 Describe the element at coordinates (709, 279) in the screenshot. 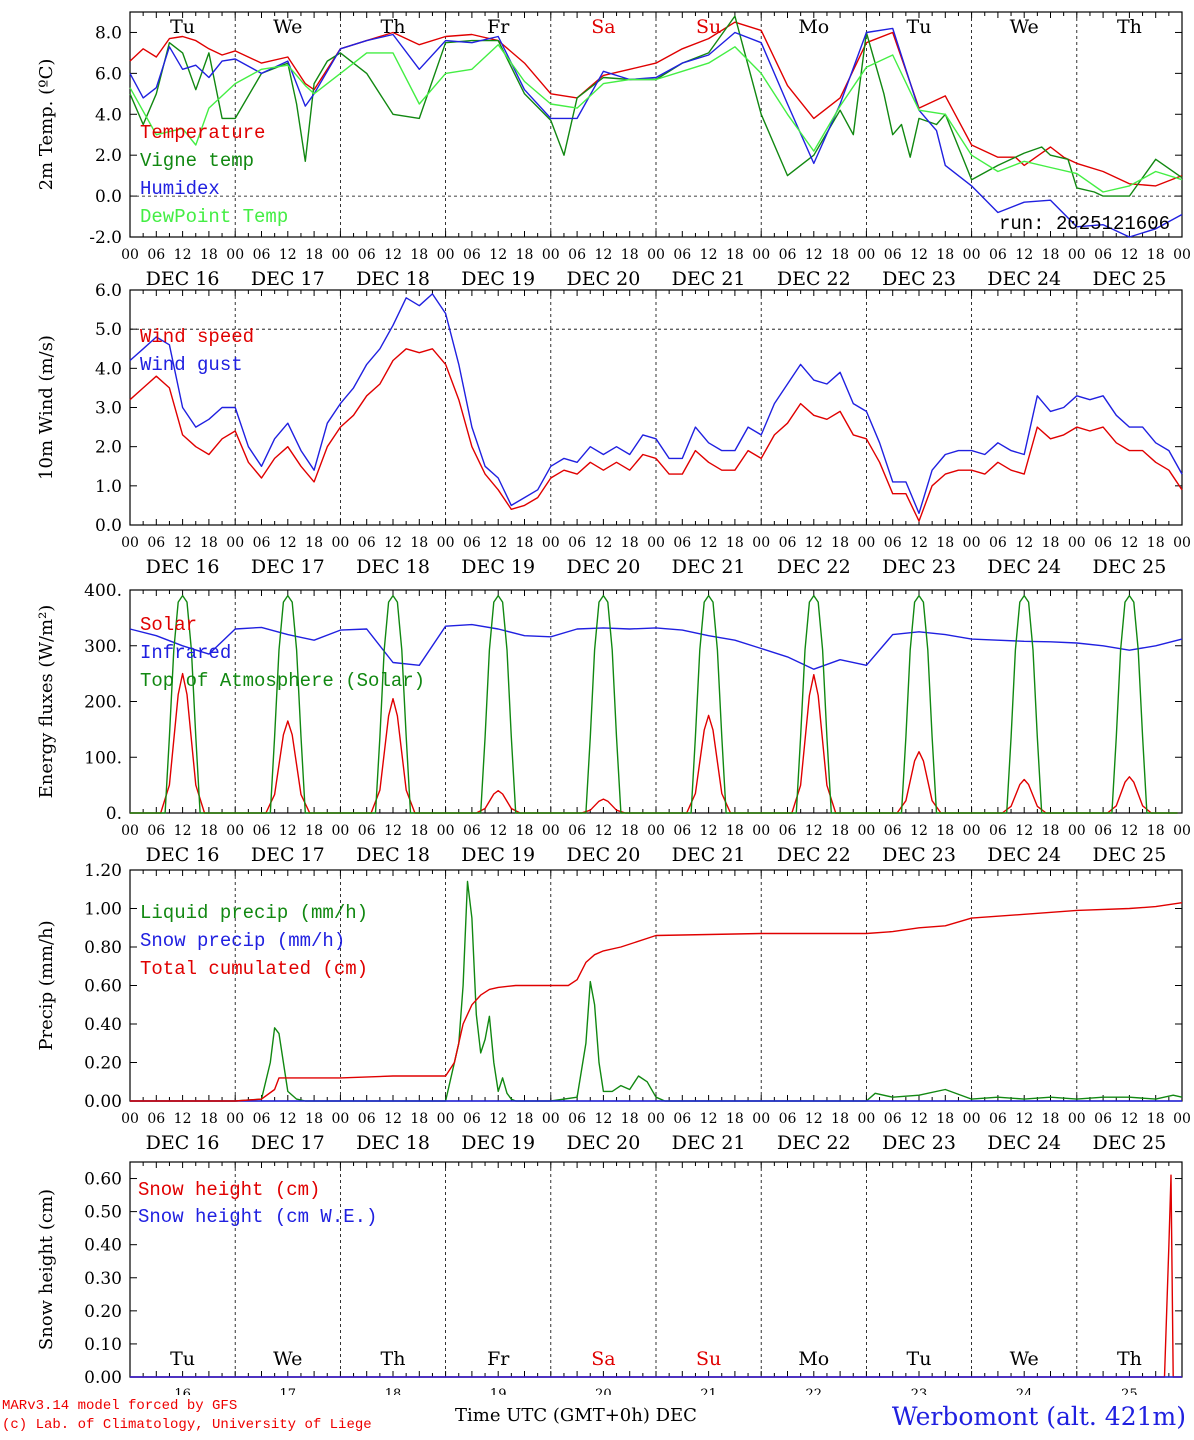

I see `date-label: DEC 21` at that location.